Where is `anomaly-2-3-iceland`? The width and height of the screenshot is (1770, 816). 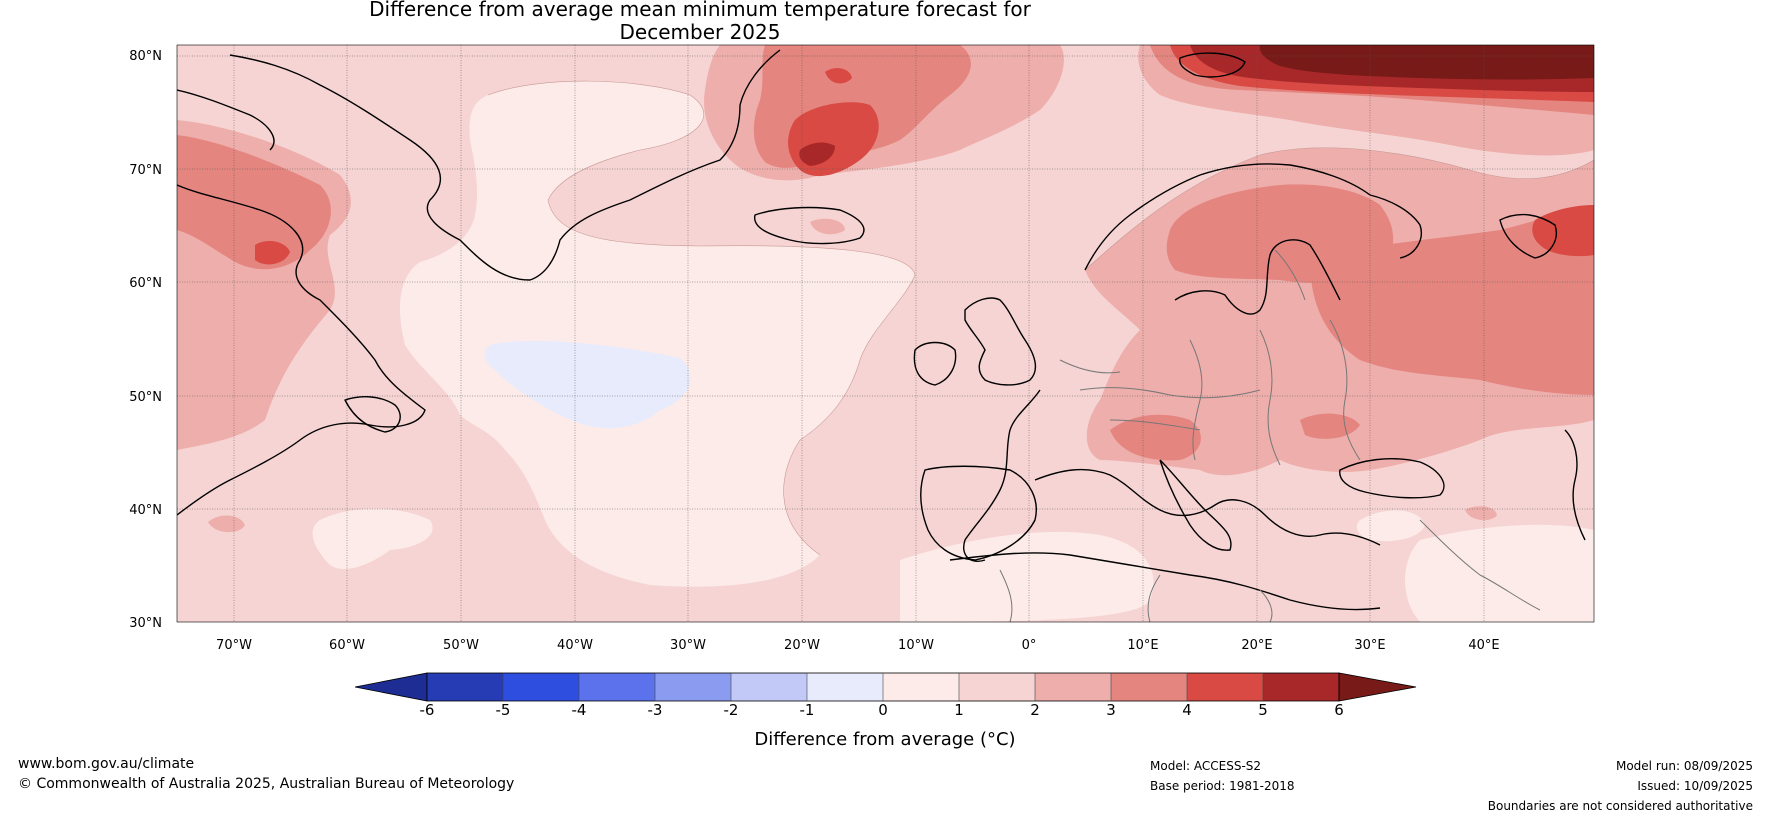 anomaly-2-3-iceland is located at coordinates (827, 226).